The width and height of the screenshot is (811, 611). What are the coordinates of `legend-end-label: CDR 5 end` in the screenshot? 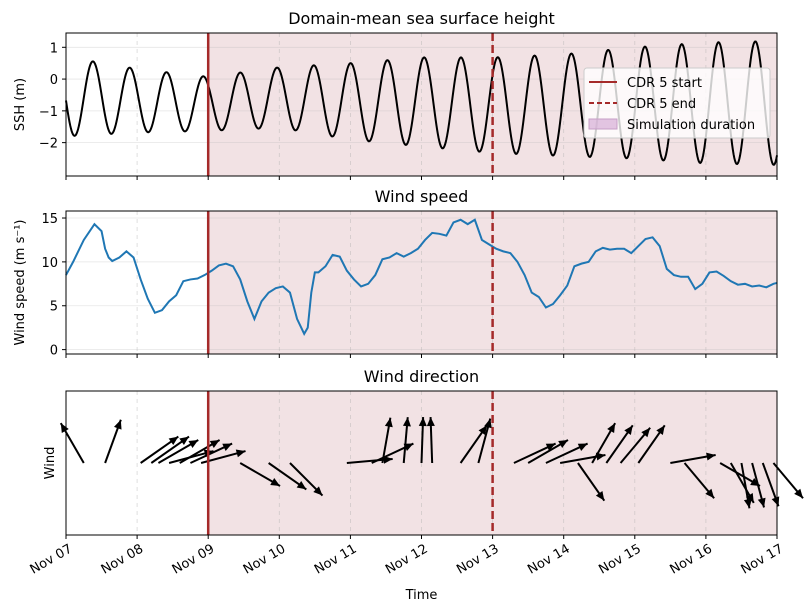 It's located at (661, 104).